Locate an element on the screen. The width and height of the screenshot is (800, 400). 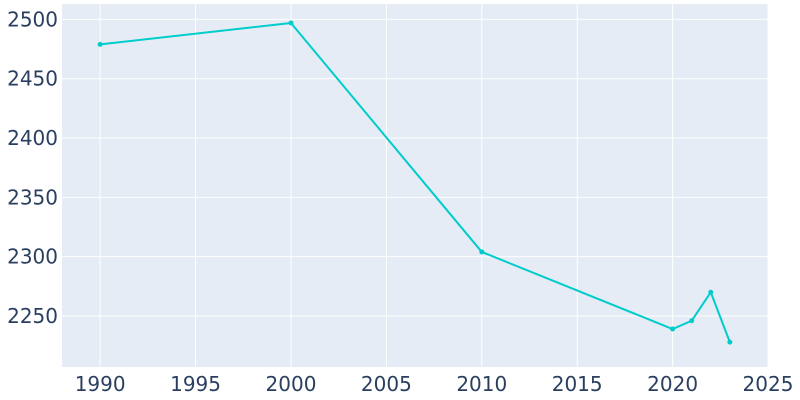
x-tick-labels: 1990 1995 2000 2005 2010 2015 2020 2025 is located at coordinates (434, 384).